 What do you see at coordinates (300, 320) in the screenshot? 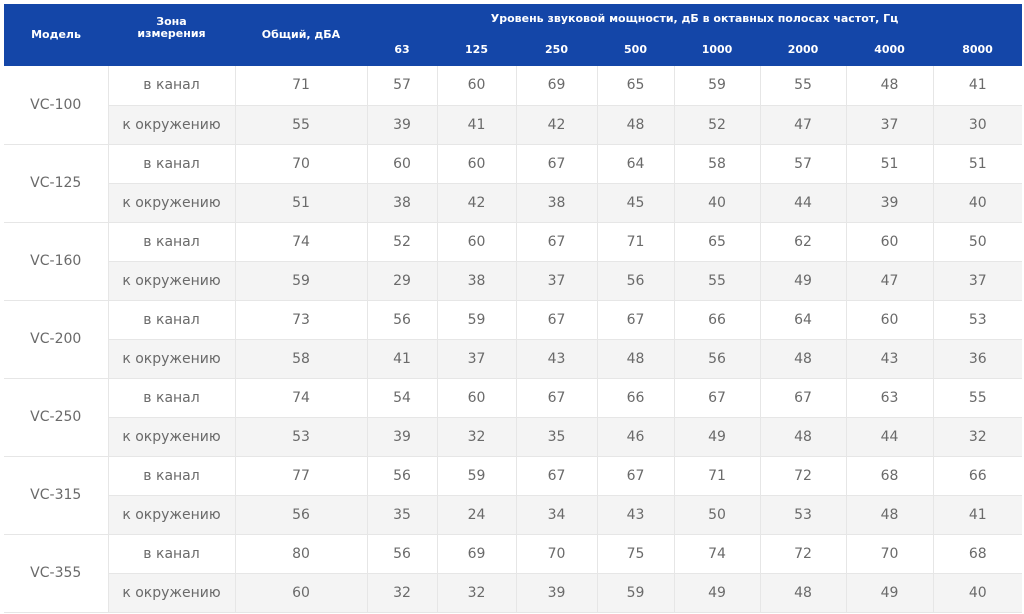
I see `total-cell: 73` at bounding box center [300, 320].